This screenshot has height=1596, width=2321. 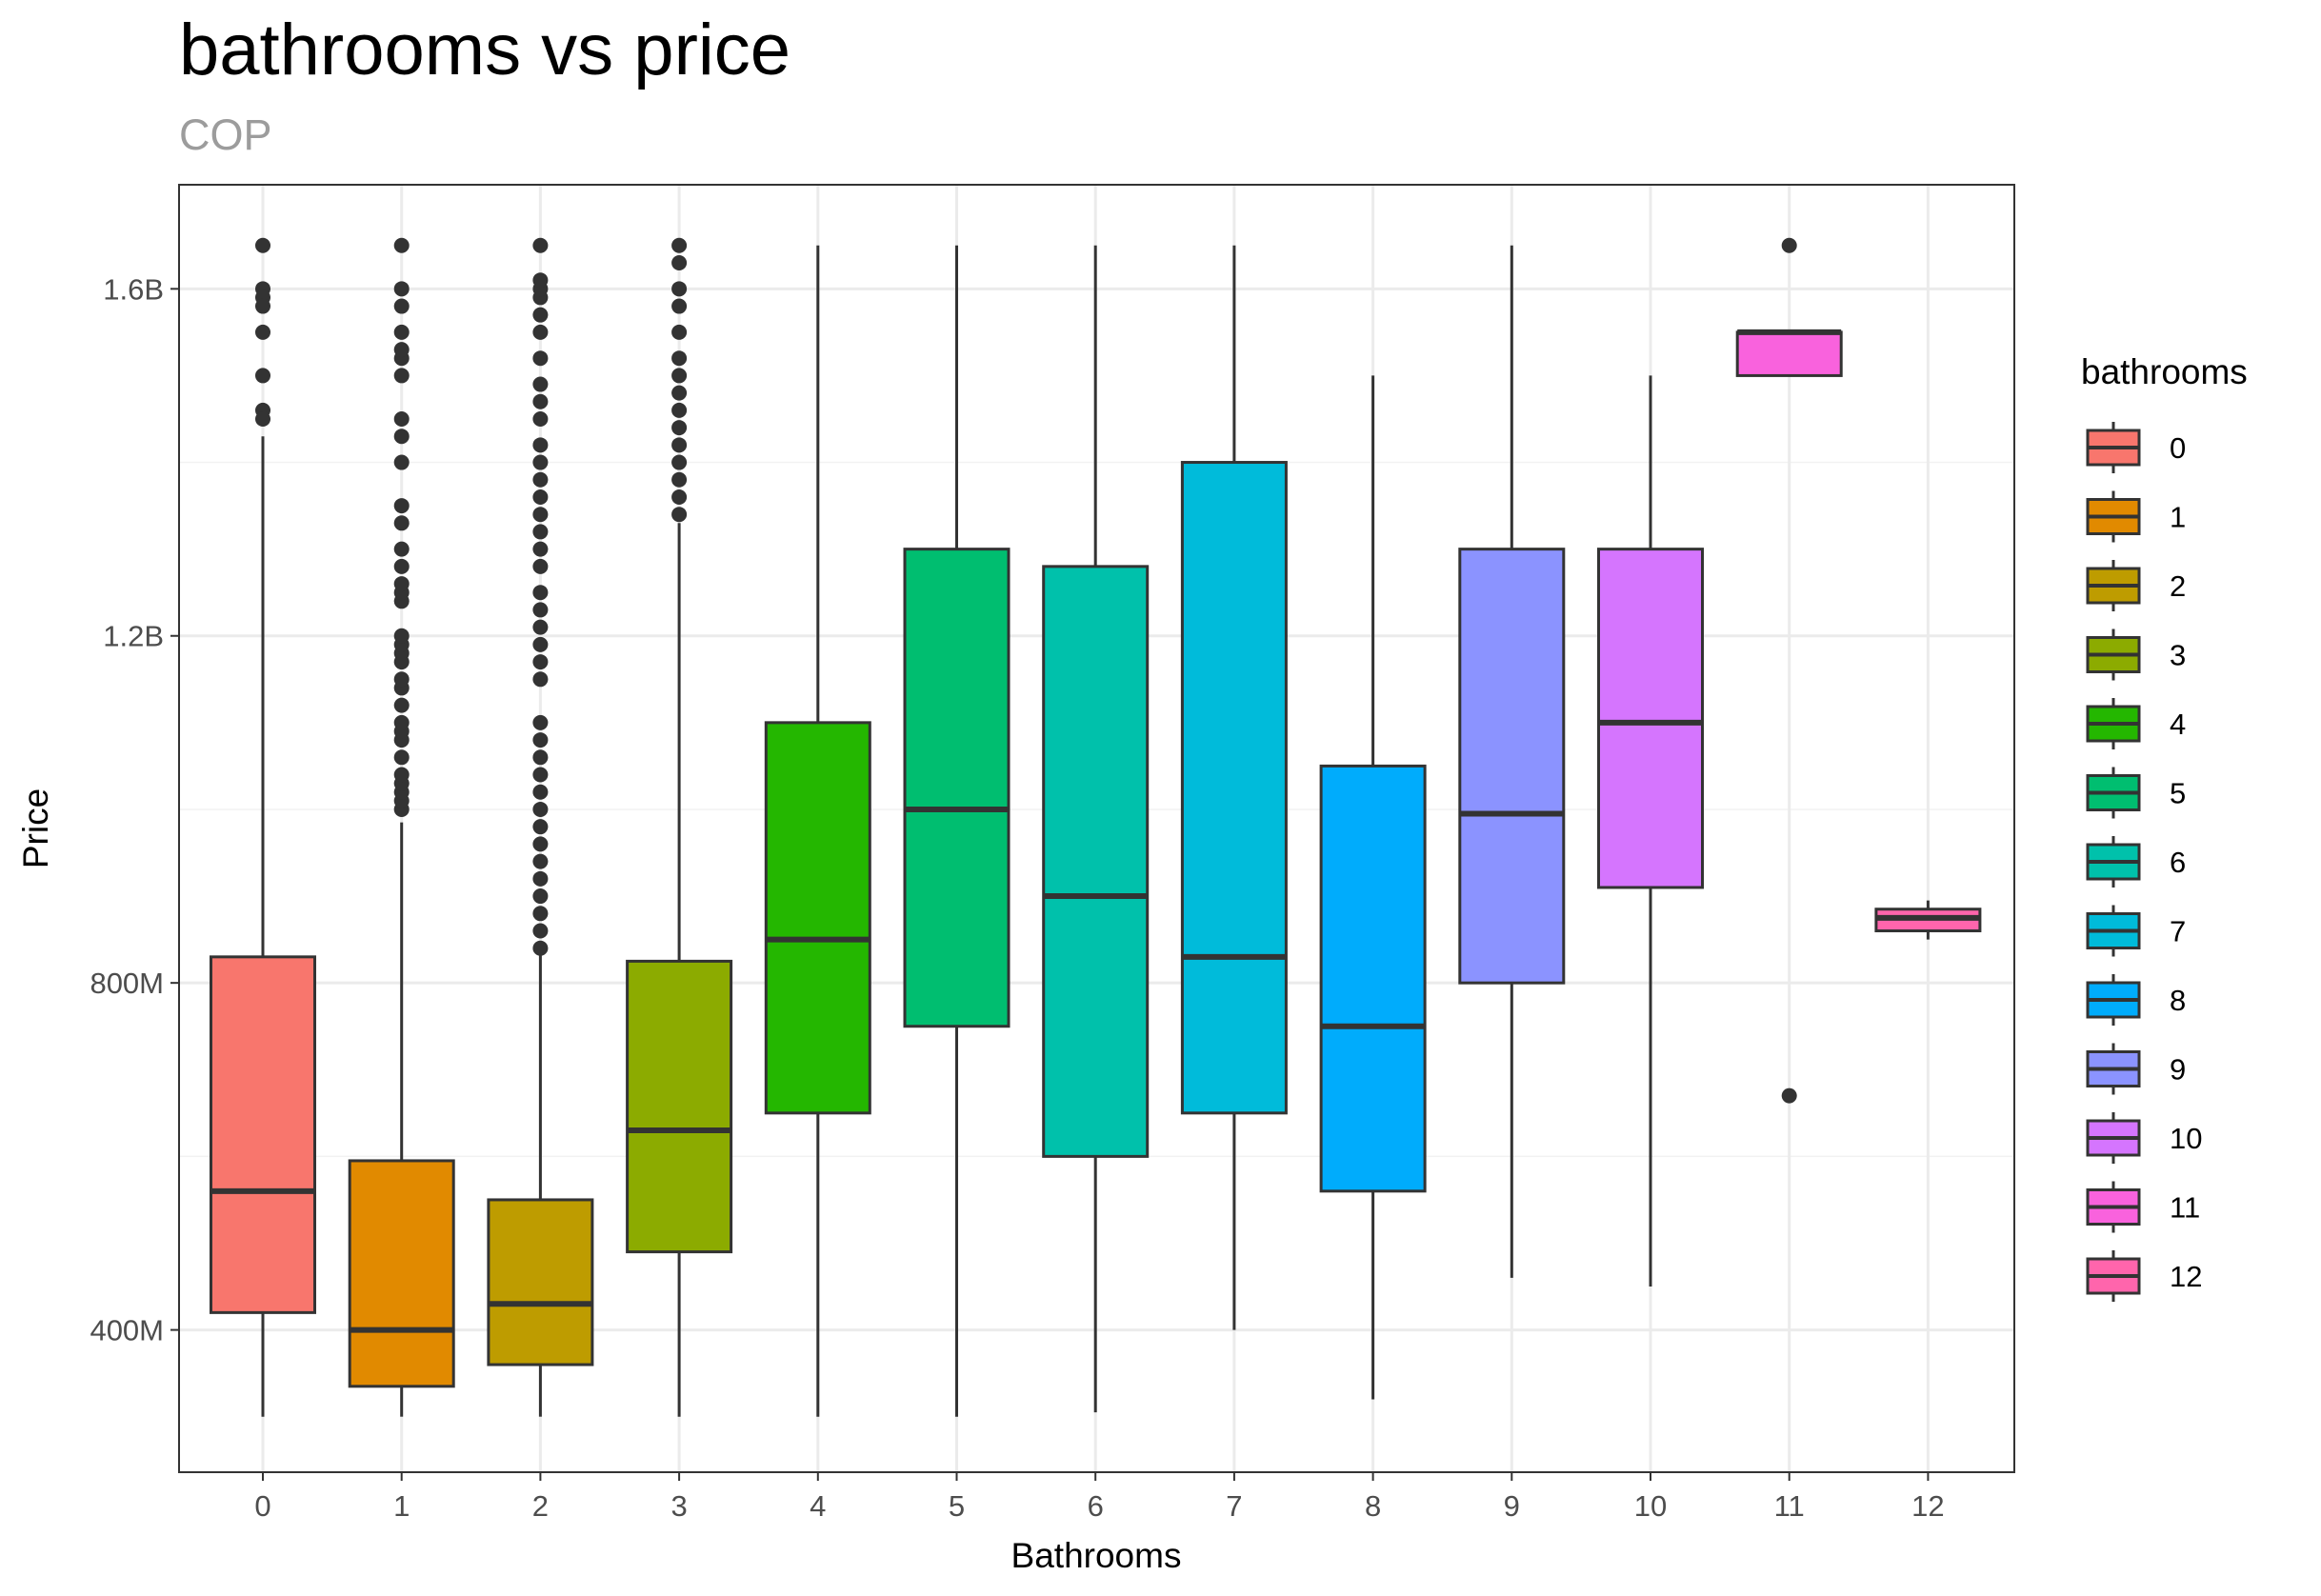 I want to click on x-tick-label: 2, so click(x=540, y=1506).